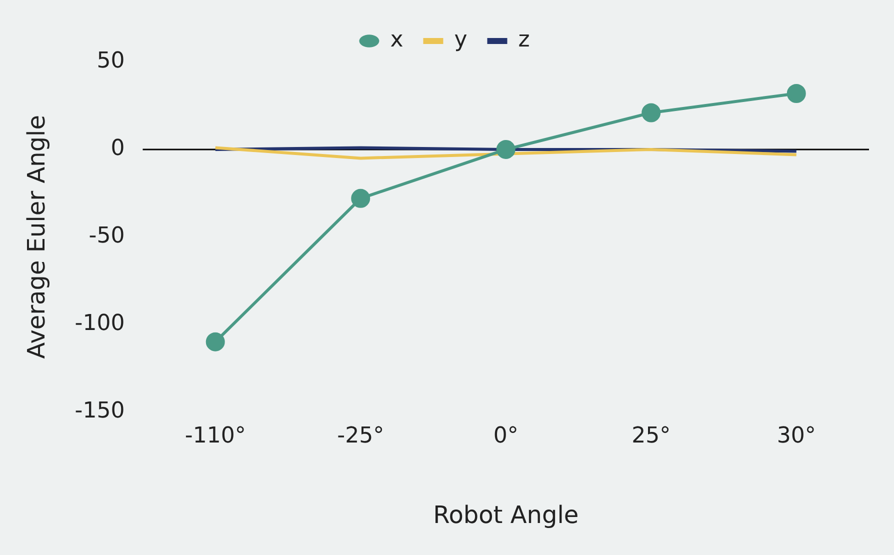  I want to click on y-tick-label: 50, so click(110, 61).